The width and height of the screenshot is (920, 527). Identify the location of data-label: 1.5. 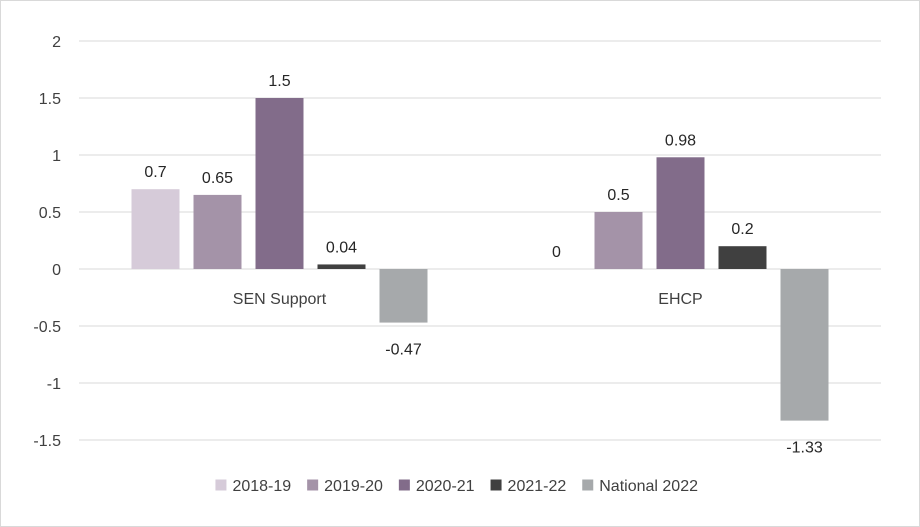
(279, 81).